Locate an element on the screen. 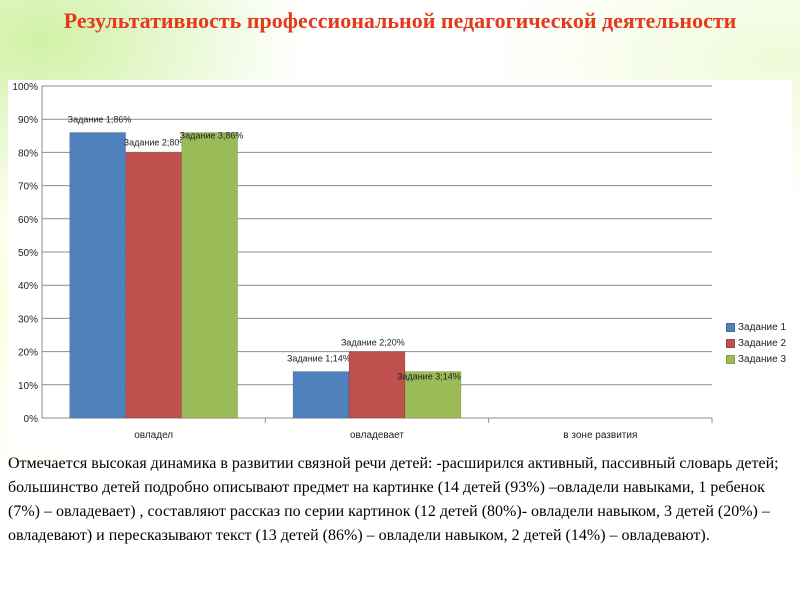 The image size is (800, 600). data-label: Задание 3;14% is located at coordinates (429, 377).